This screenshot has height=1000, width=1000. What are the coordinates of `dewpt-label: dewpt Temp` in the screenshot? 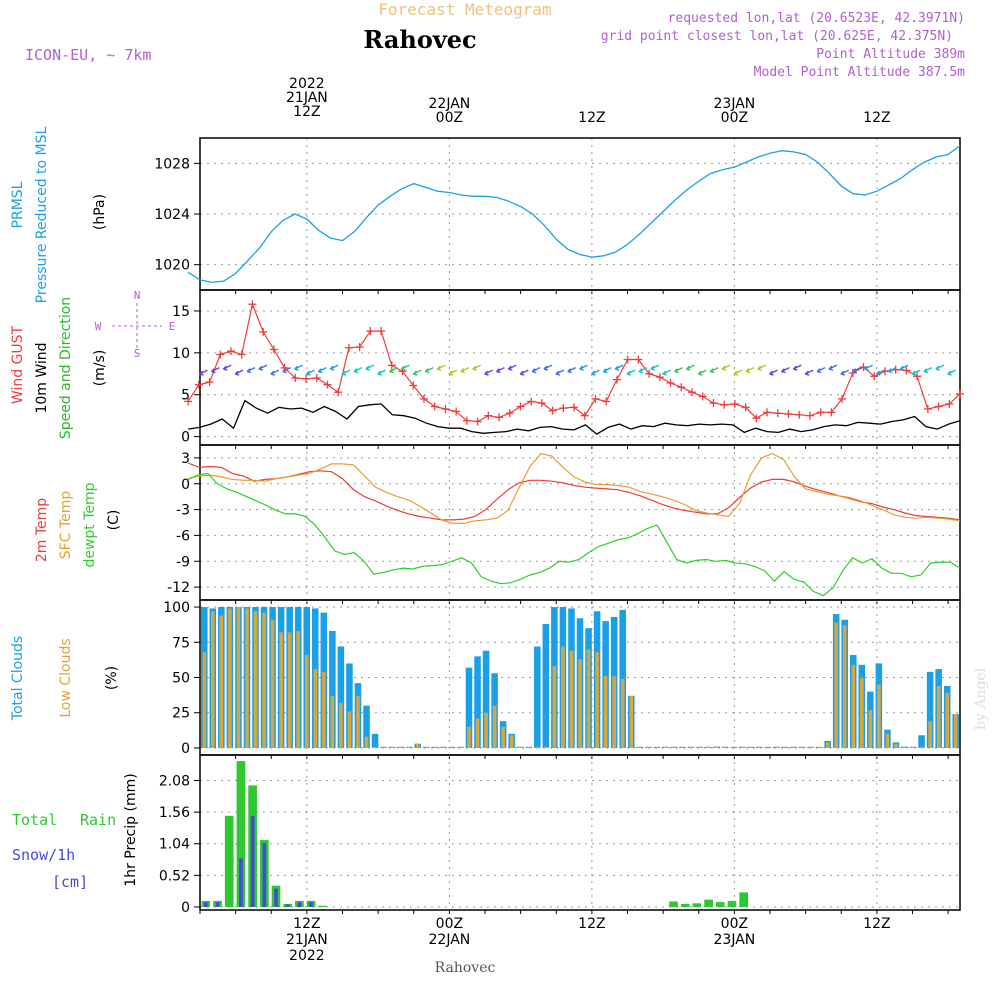 It's located at (90, 524).